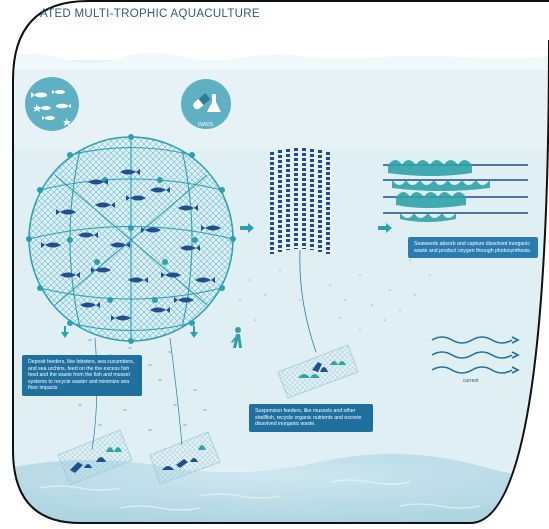 This screenshot has width=549, height=529. I want to click on inads-icon, so click(206, 104).